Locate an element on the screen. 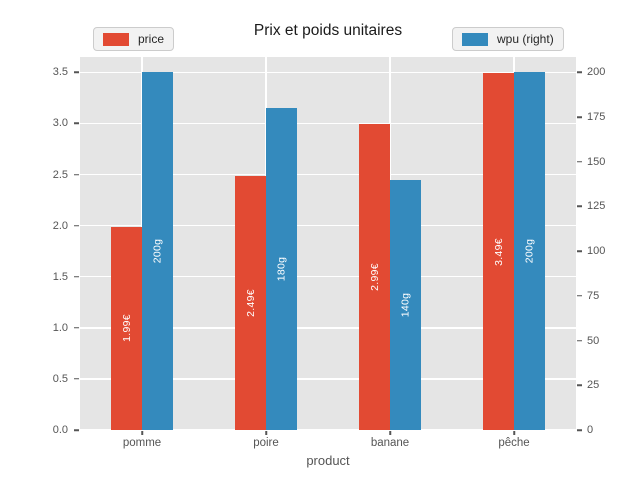  left-tick-label: 3.0 is located at coordinates (60, 123).